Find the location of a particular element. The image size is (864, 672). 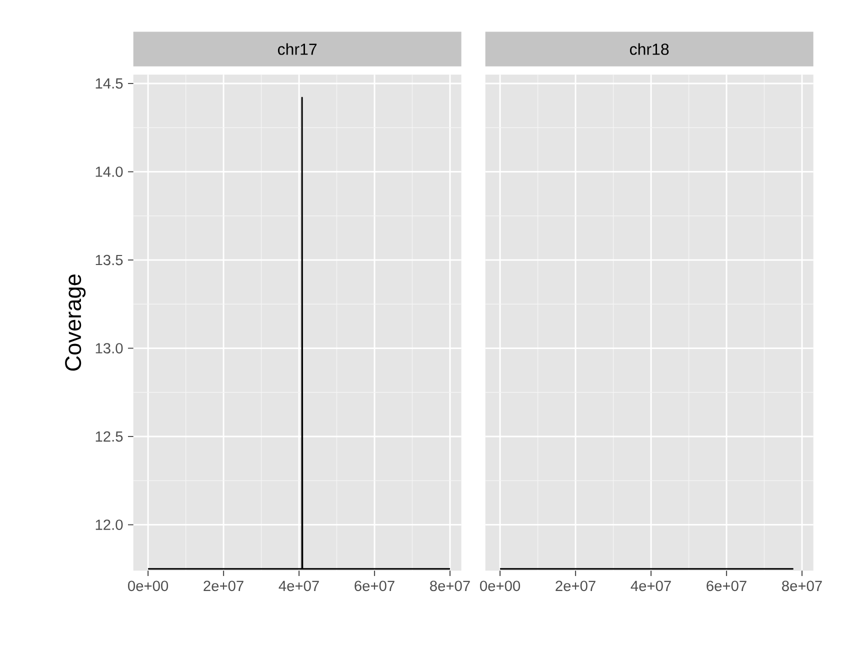

y-tick-label: 14.5 is located at coordinates (109, 83).